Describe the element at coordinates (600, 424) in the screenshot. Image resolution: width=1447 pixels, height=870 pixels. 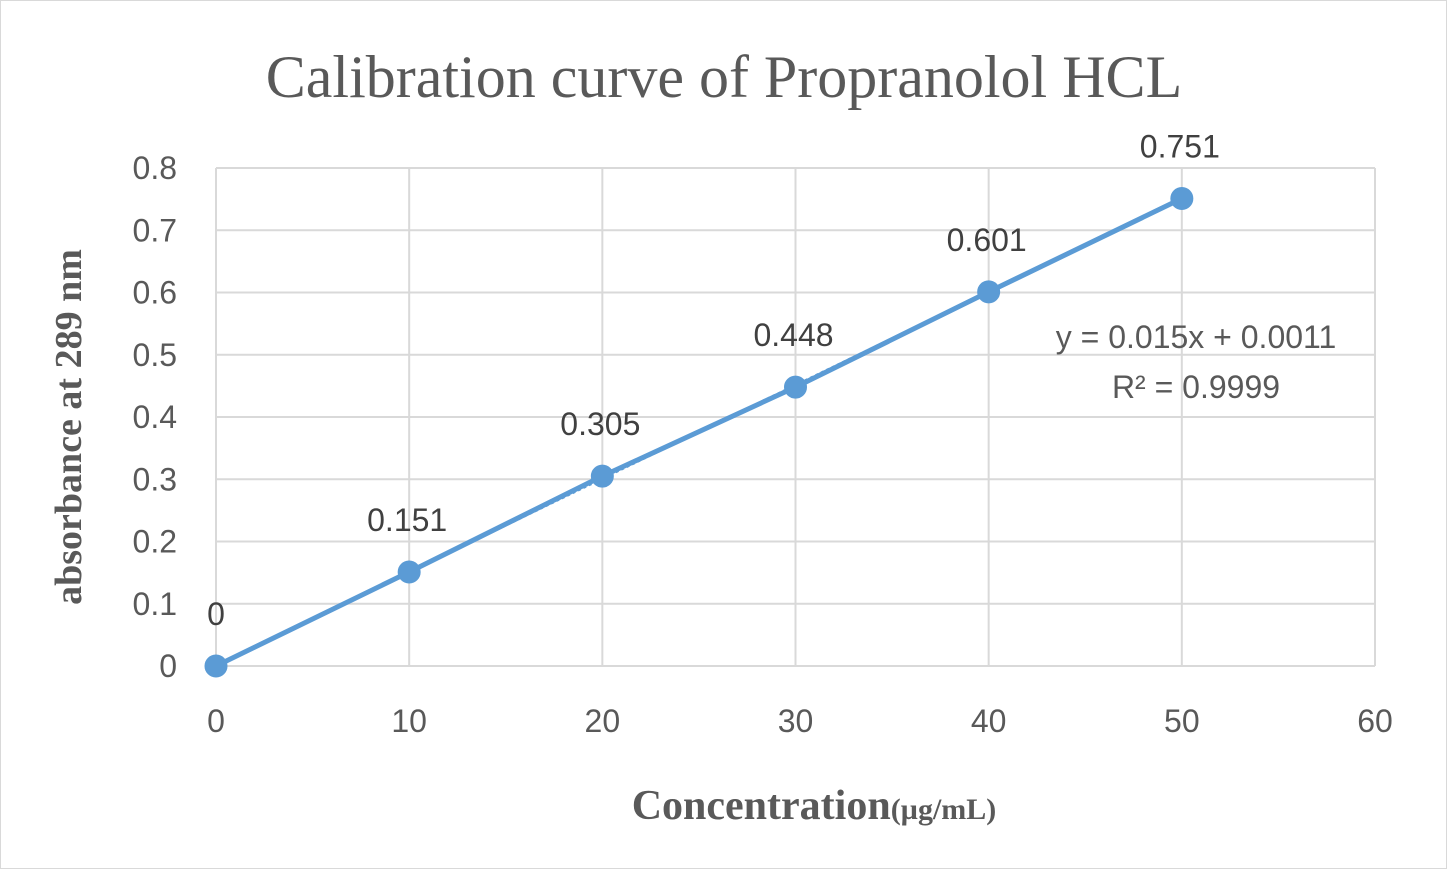
I see `data-label: 0.305` at that location.